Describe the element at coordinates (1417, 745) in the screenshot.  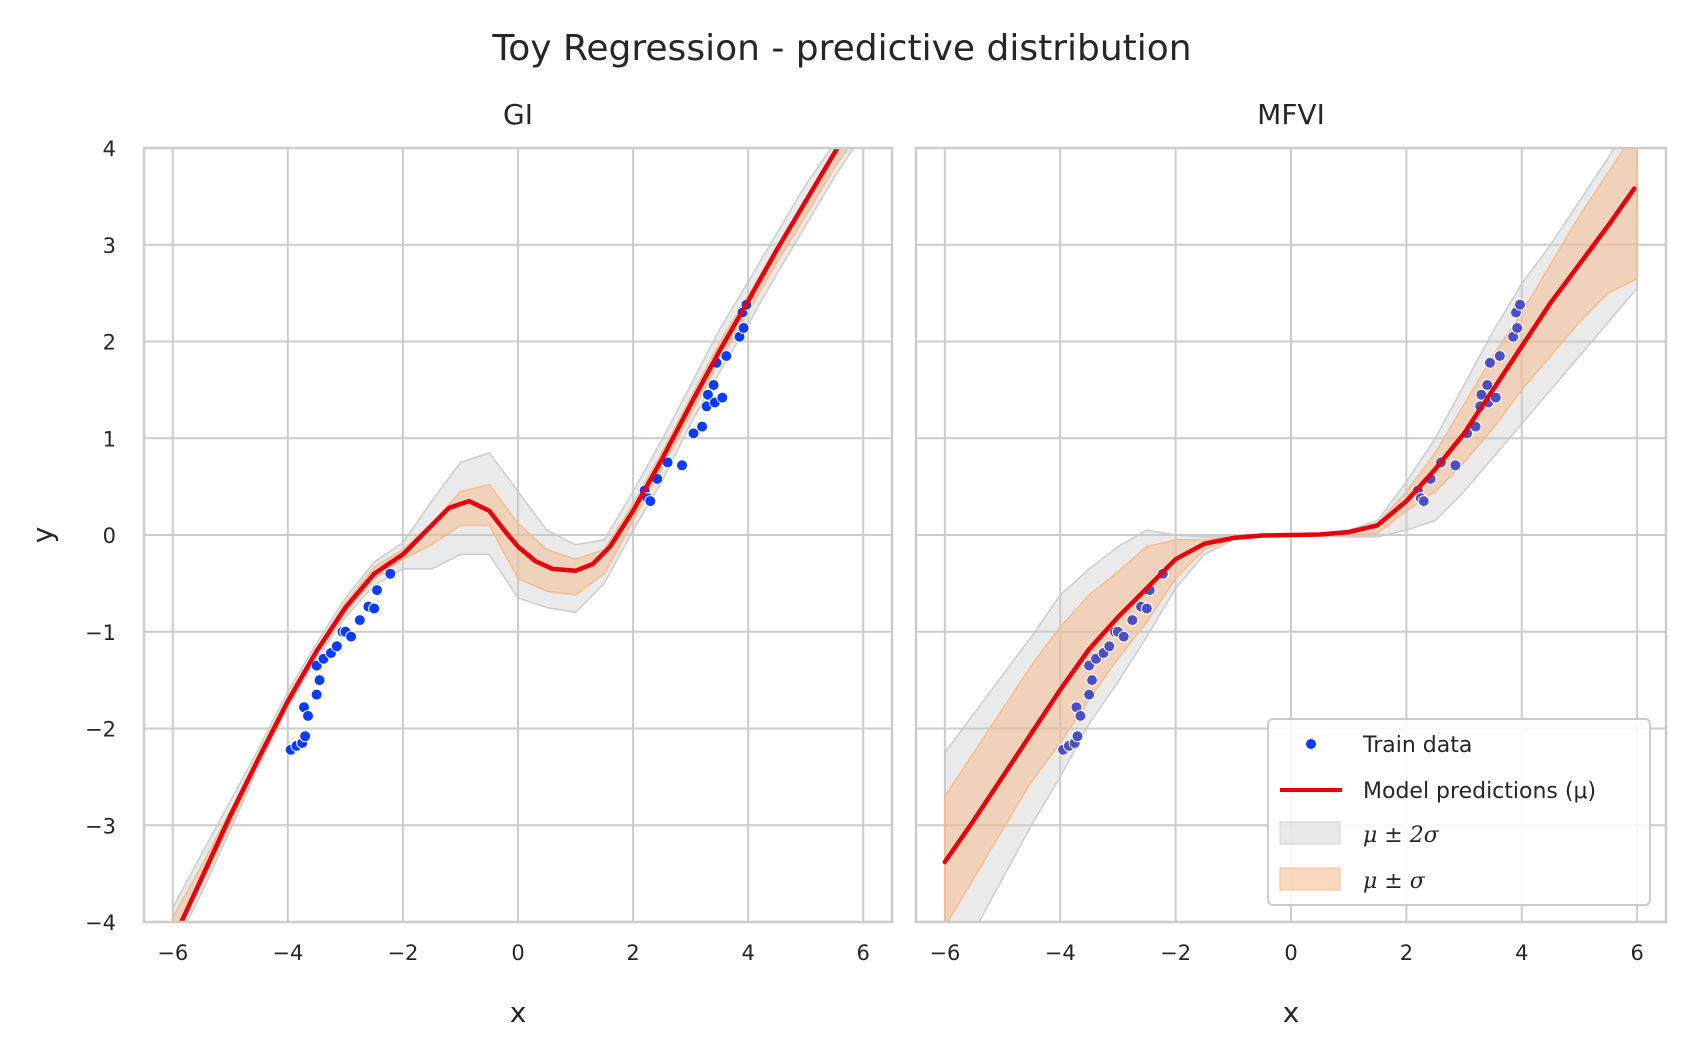
I see `legend-train-label: Train data` at that location.